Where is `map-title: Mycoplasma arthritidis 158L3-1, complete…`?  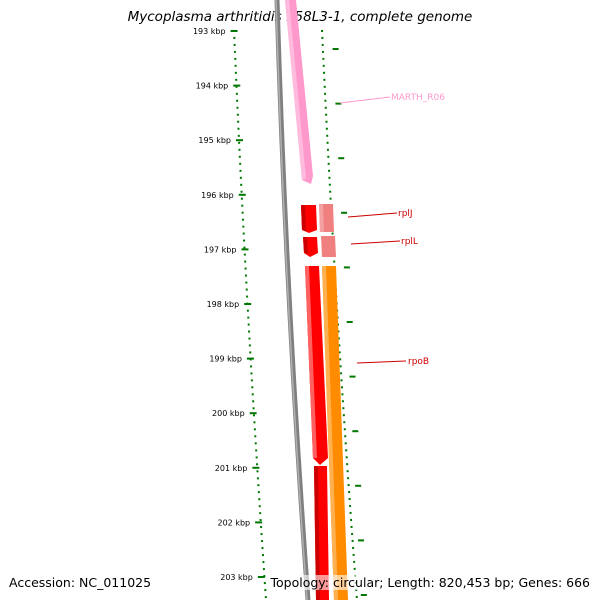 map-title: Mycoplasma arthritidis 158L3-1, complete… is located at coordinates (300, 17).